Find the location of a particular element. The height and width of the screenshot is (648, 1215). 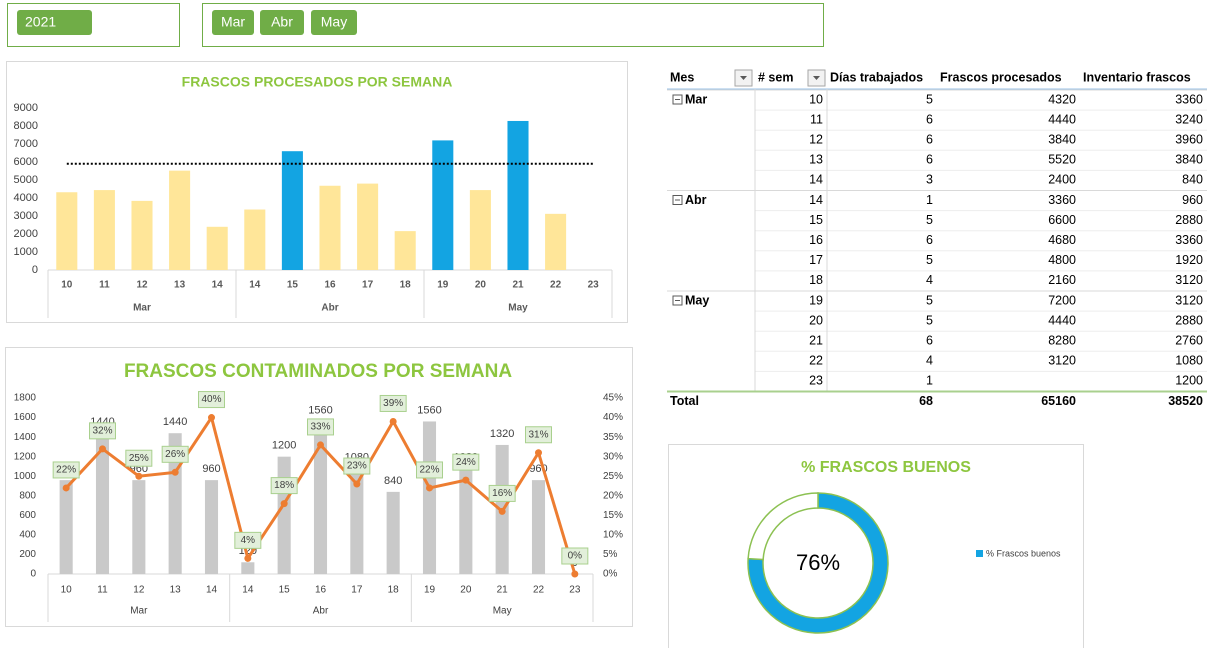

data-label: 840 is located at coordinates (393, 481).